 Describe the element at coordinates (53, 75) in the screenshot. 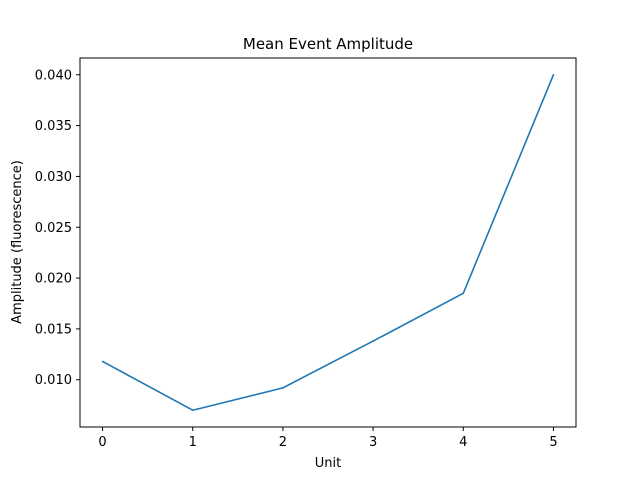

I see `y-tick-label: 0.040` at that location.